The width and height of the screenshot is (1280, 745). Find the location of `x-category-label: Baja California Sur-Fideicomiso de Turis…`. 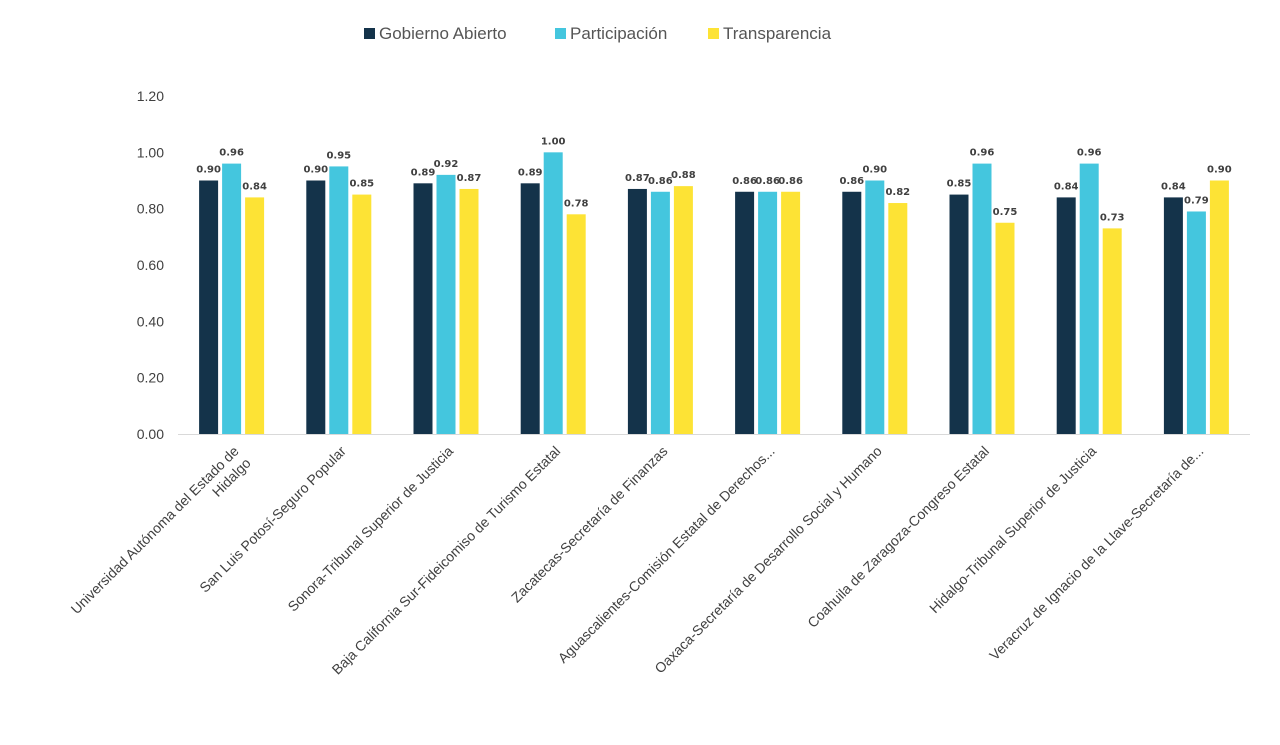

x-category-label: Baja California Sur-Fideicomiso de Turis… is located at coordinates (446, 560).